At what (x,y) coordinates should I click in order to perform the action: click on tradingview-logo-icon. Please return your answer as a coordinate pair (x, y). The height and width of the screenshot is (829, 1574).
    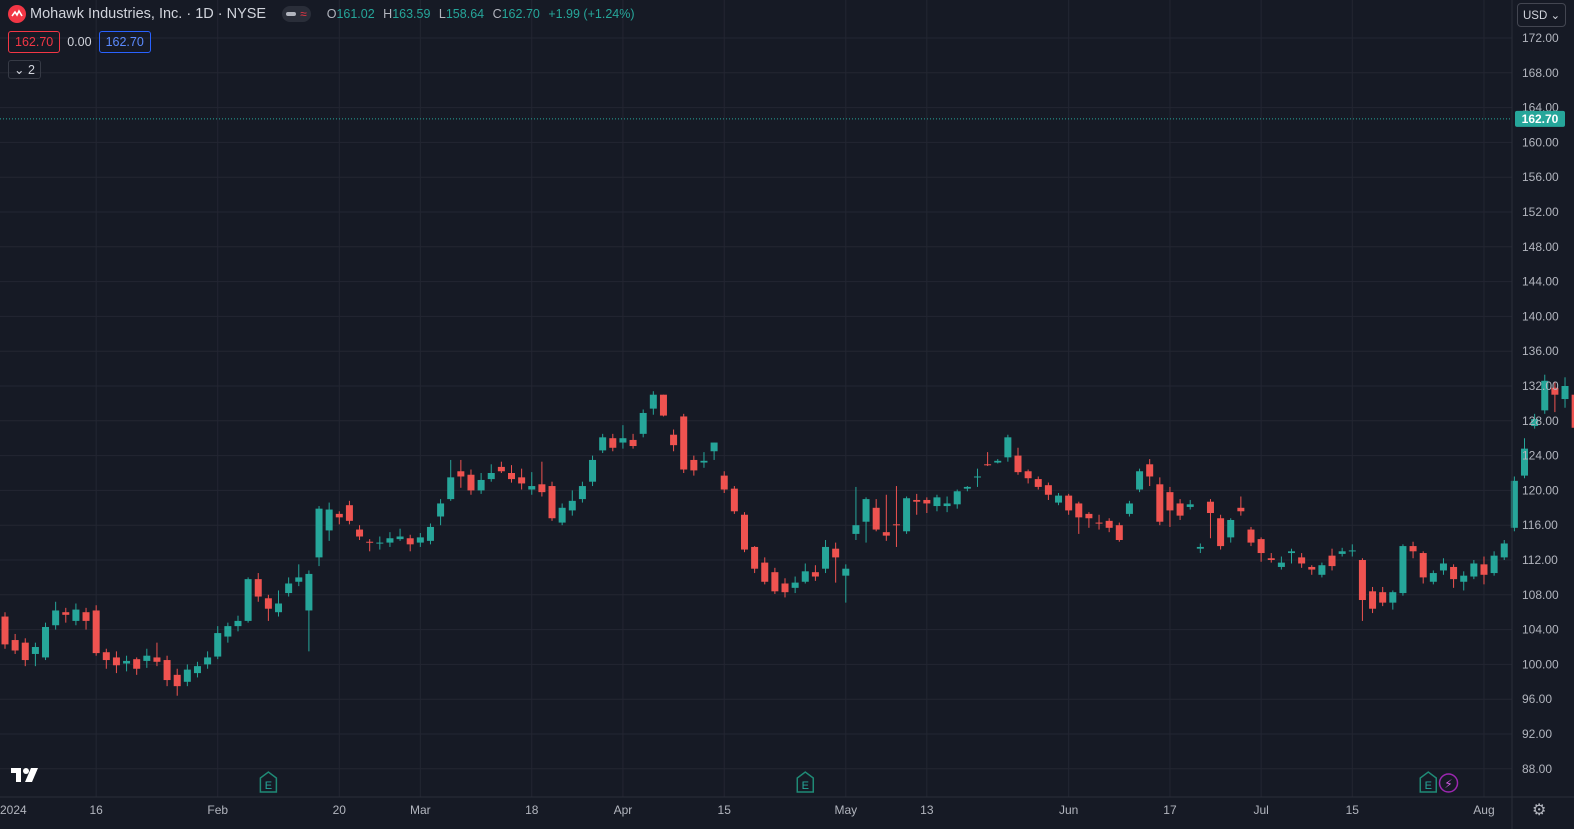
    Looking at the image, I should click on (27, 775).